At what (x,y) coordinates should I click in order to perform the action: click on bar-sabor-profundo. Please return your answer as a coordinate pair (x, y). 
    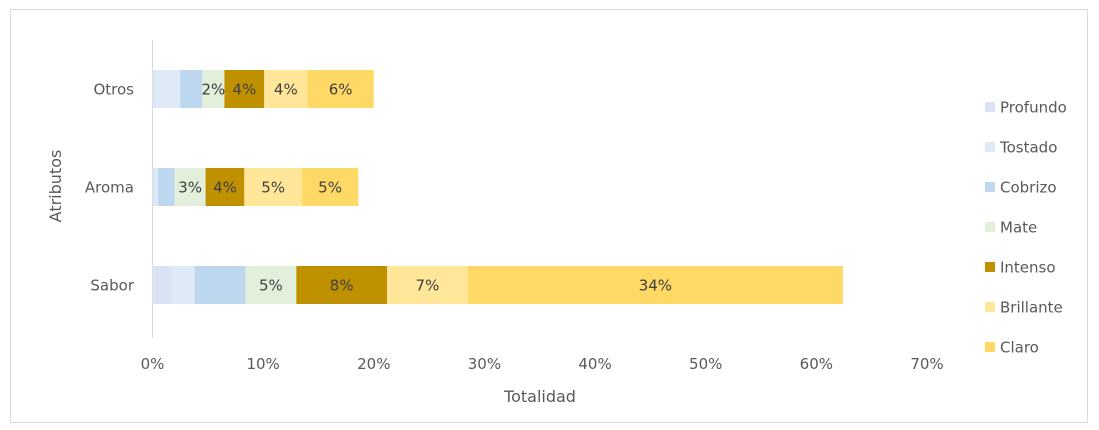
    Looking at the image, I should click on (163, 285).